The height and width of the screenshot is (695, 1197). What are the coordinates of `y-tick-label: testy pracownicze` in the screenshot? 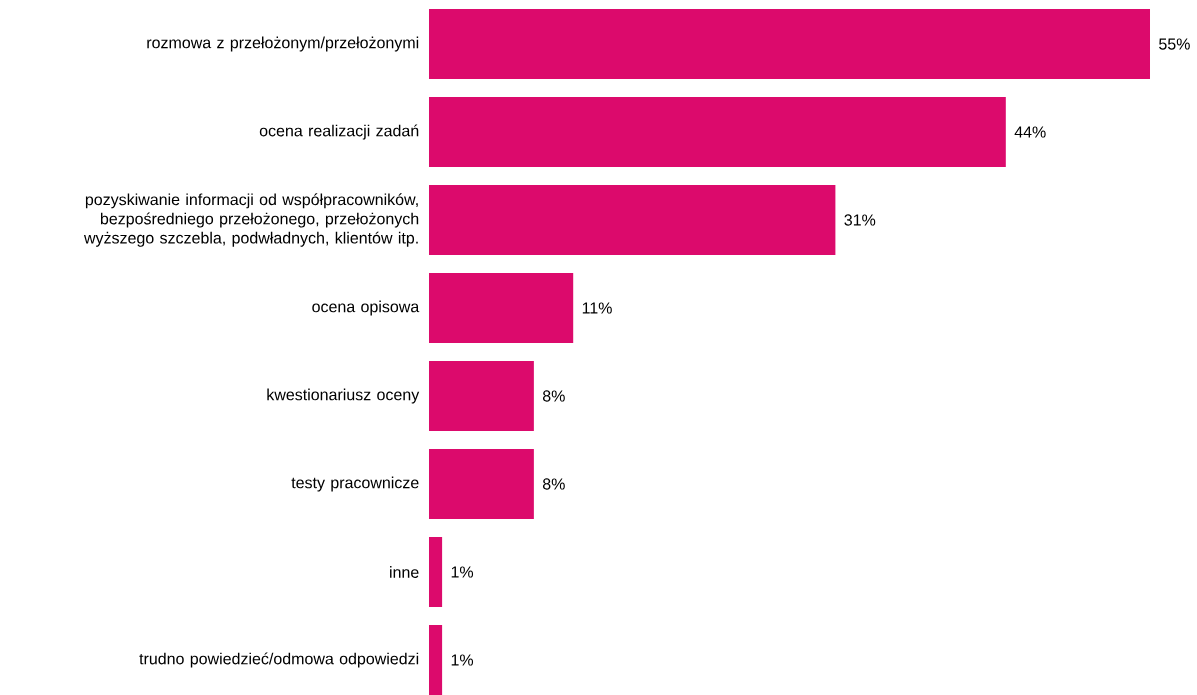 It's located at (355, 484).